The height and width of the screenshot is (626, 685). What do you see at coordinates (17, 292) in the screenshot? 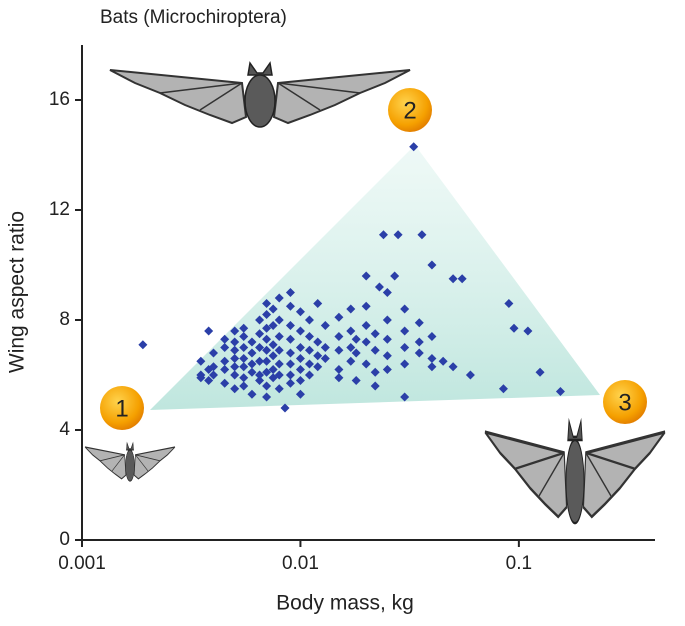
I see `y-axis-label: Wing aspect ratio` at bounding box center [17, 292].